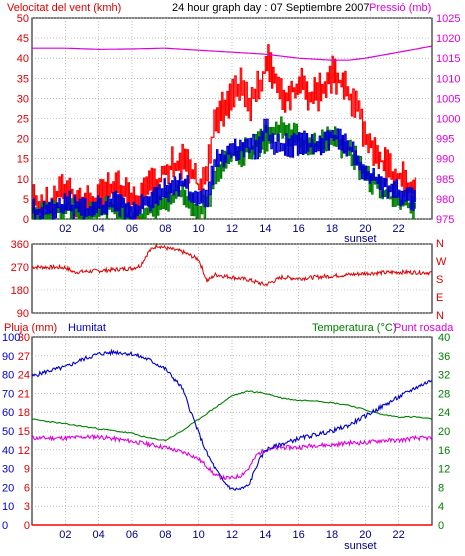  Describe the element at coordinates (27, 507) in the screenshot. I see `rain-y-tick-label: 3` at that location.